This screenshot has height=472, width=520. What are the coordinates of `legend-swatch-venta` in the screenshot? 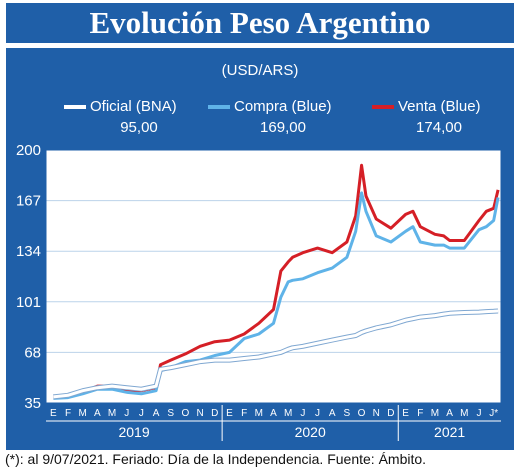 It's located at (383, 107).